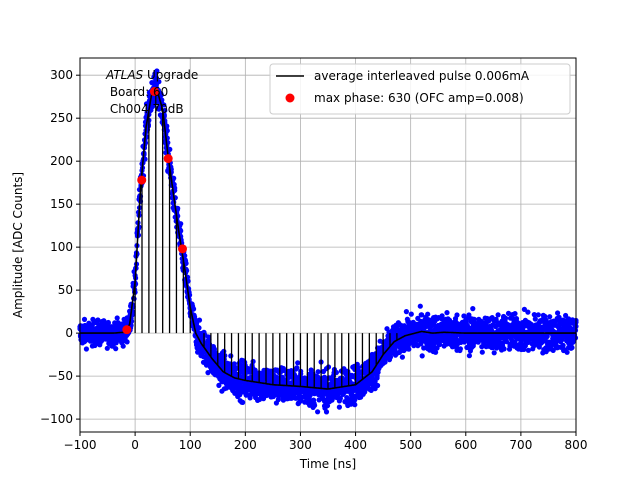 The height and width of the screenshot is (480, 640). What do you see at coordinates (327, 464) in the screenshot?
I see `x-axis-label: Time [ns]` at bounding box center [327, 464].